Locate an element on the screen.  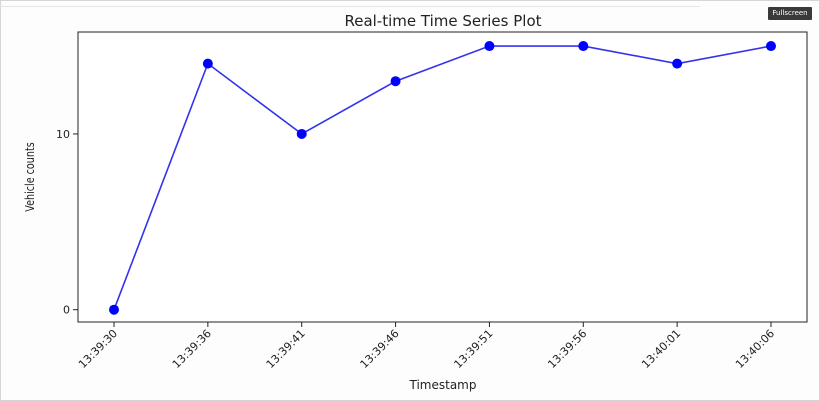
x-tick-label: 13:39:41 is located at coordinates (286, 349).